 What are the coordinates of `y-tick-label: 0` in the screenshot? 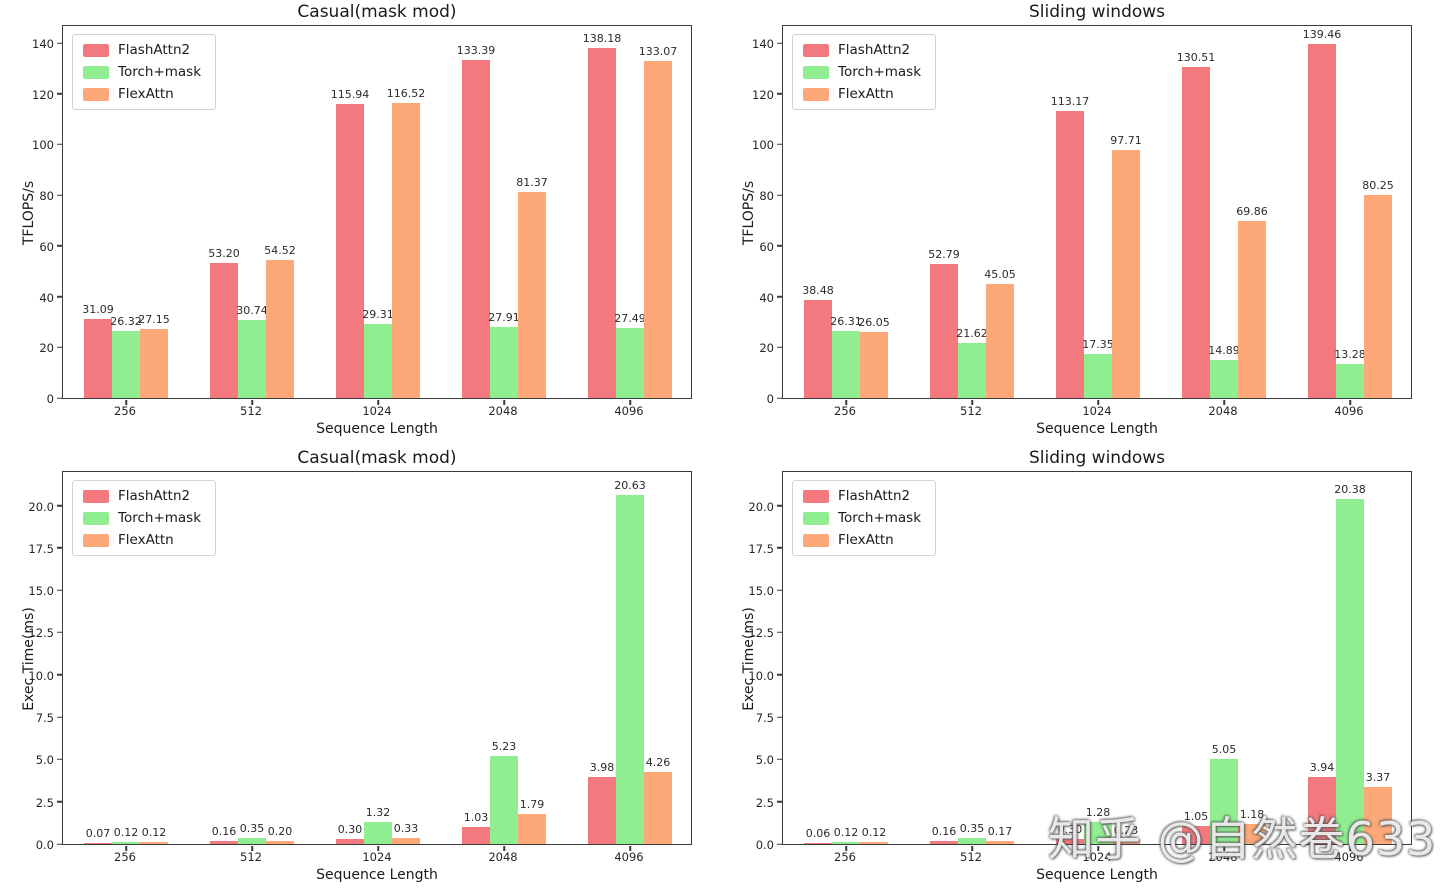 It's located at (770, 399).